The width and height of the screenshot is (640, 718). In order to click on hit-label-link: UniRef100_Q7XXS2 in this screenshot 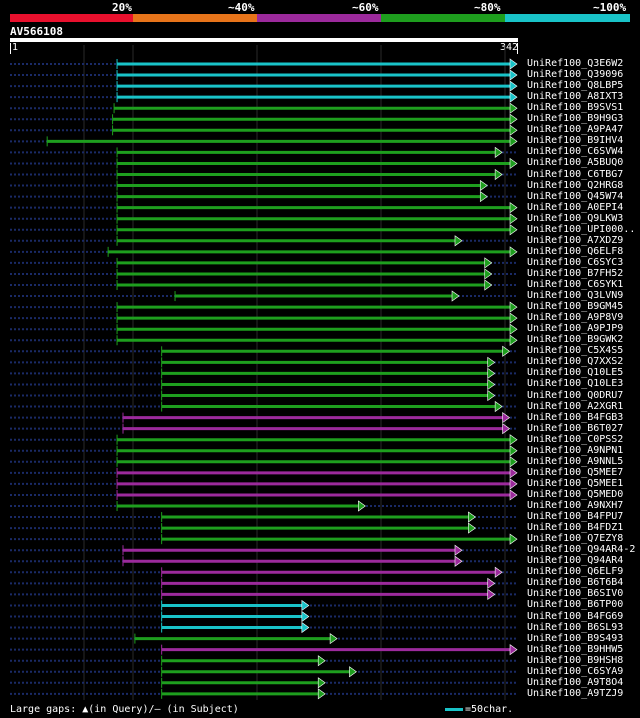, I will do `click(575, 362)`.